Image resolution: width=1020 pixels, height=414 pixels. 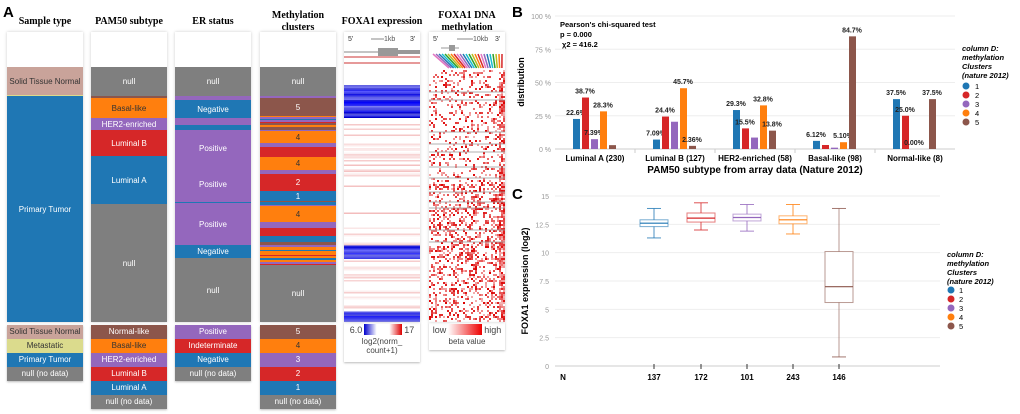 What do you see at coordinates (409, 329) in the screenshot?
I see `legend-max: 17` at bounding box center [409, 329].